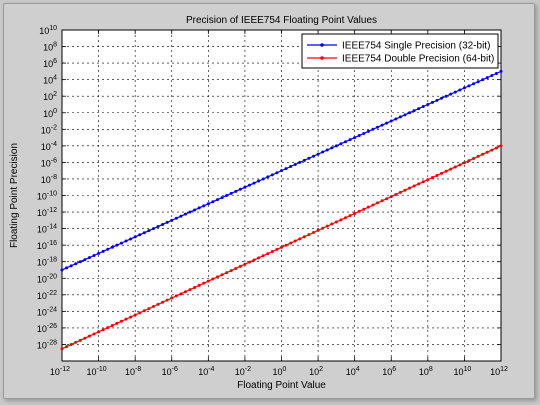 The height and width of the screenshot is (405, 540). What do you see at coordinates (206, 371) in the screenshot?
I see `x-tick-label: 10⁻⁴` at bounding box center [206, 371].